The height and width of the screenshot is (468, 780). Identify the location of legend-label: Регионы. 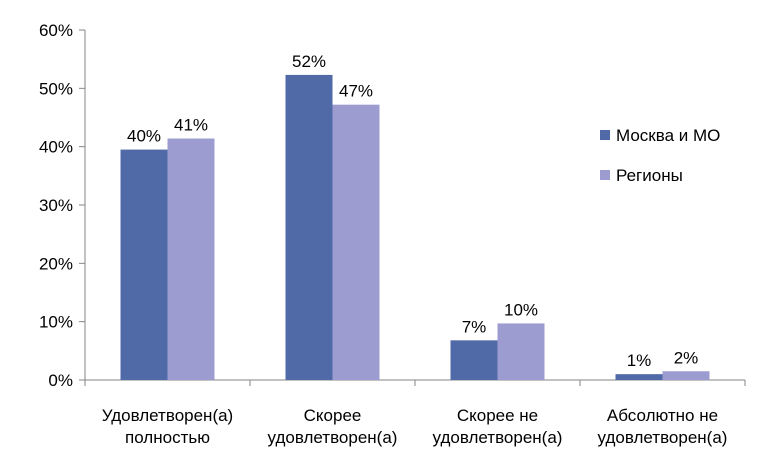
(649, 175).